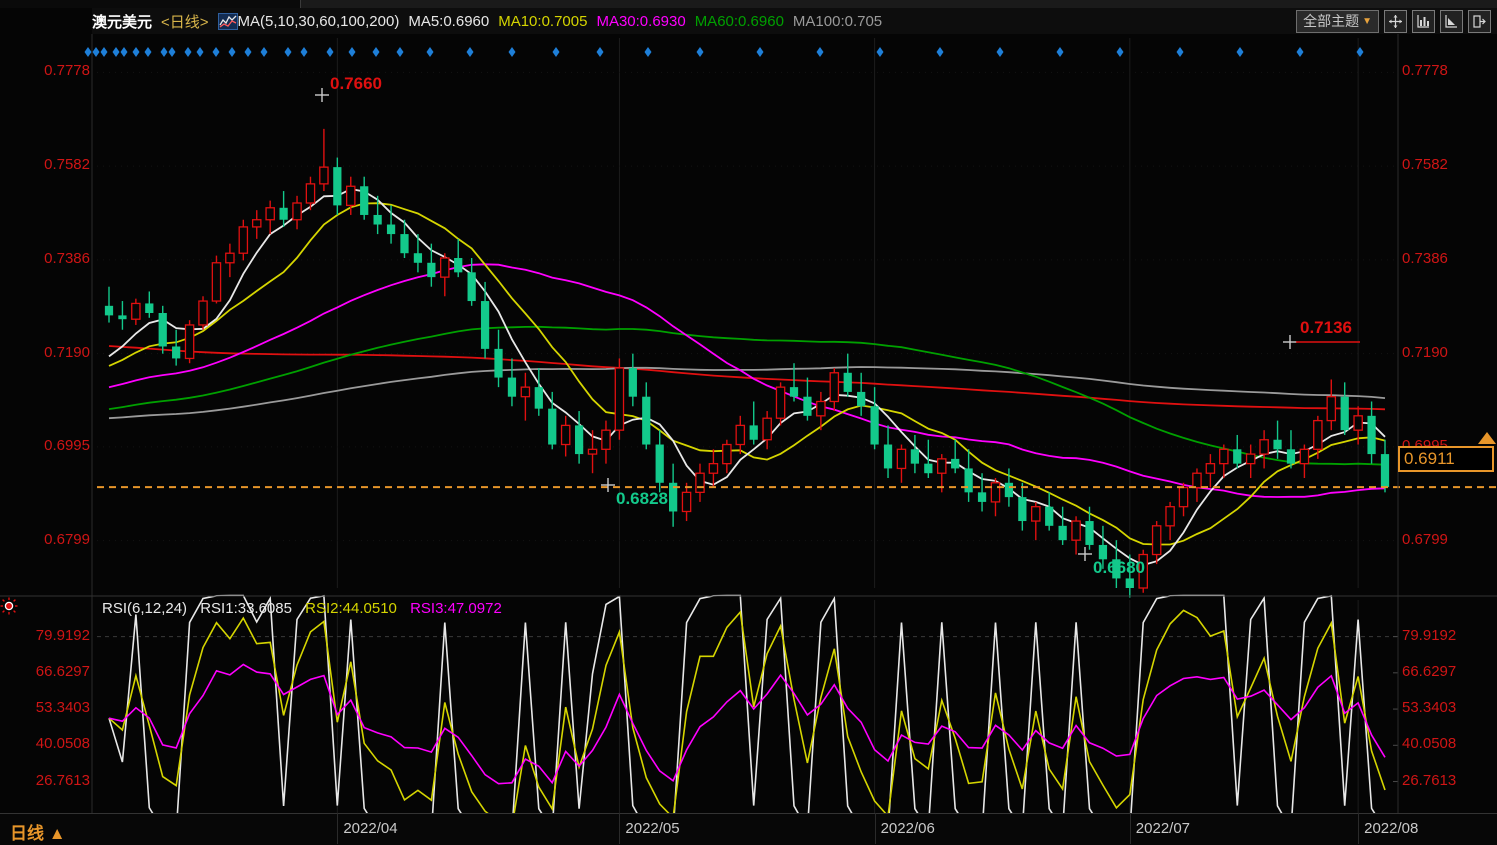 This screenshot has width=1497, height=845. I want to click on current-price-tag: 0.6911, so click(1446, 459).